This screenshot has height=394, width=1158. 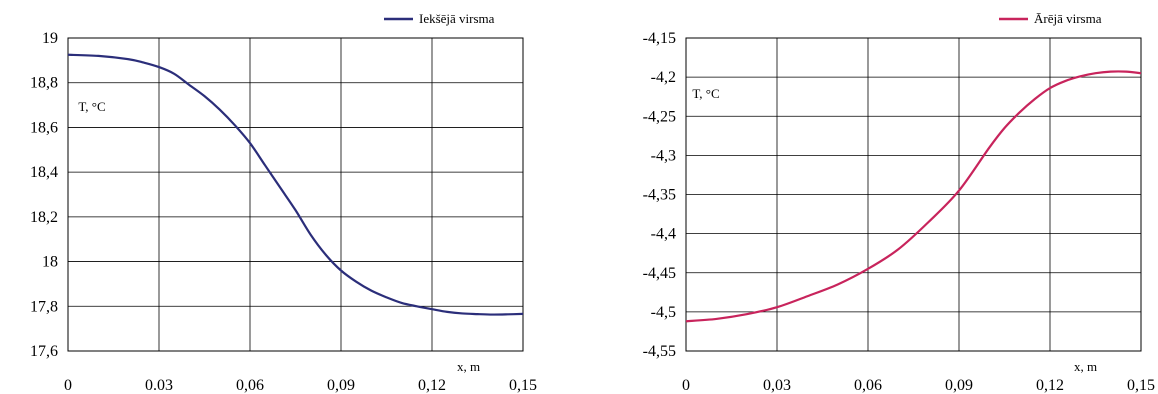 What do you see at coordinates (44, 172) in the screenshot?
I see `y-tick-label: 18,4` at bounding box center [44, 172].